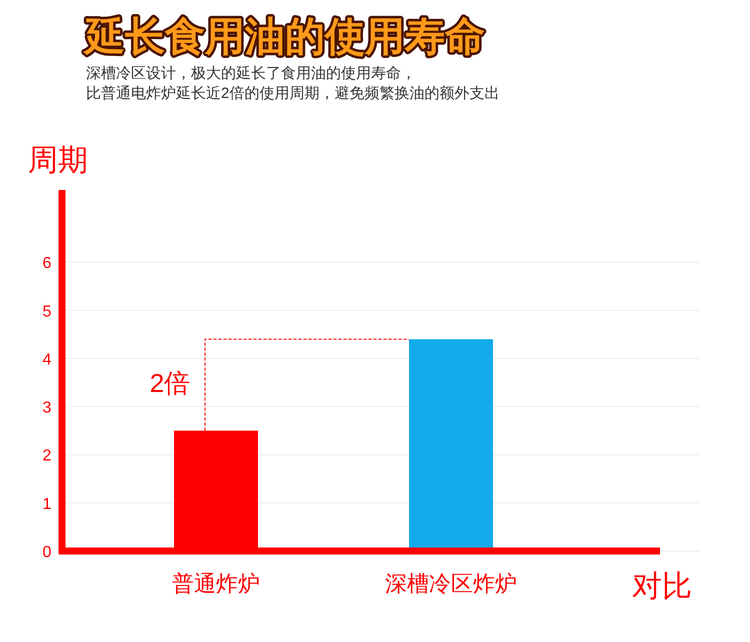 The image size is (750, 642). I want to click on y-tick-label: 3, so click(47, 408).